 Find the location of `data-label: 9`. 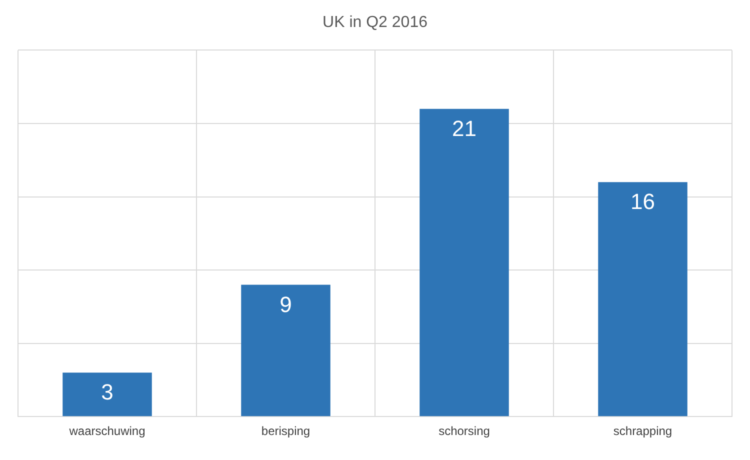

data-label: 9 is located at coordinates (286, 304).